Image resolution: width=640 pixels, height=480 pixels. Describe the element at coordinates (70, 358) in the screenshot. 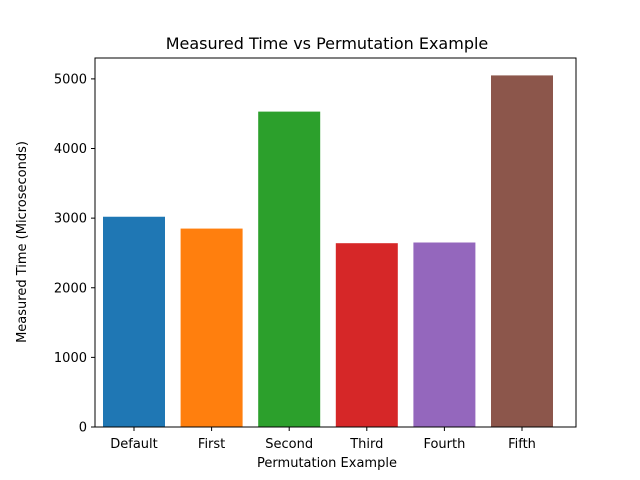

I see `y-tick-label: 1000` at that location.